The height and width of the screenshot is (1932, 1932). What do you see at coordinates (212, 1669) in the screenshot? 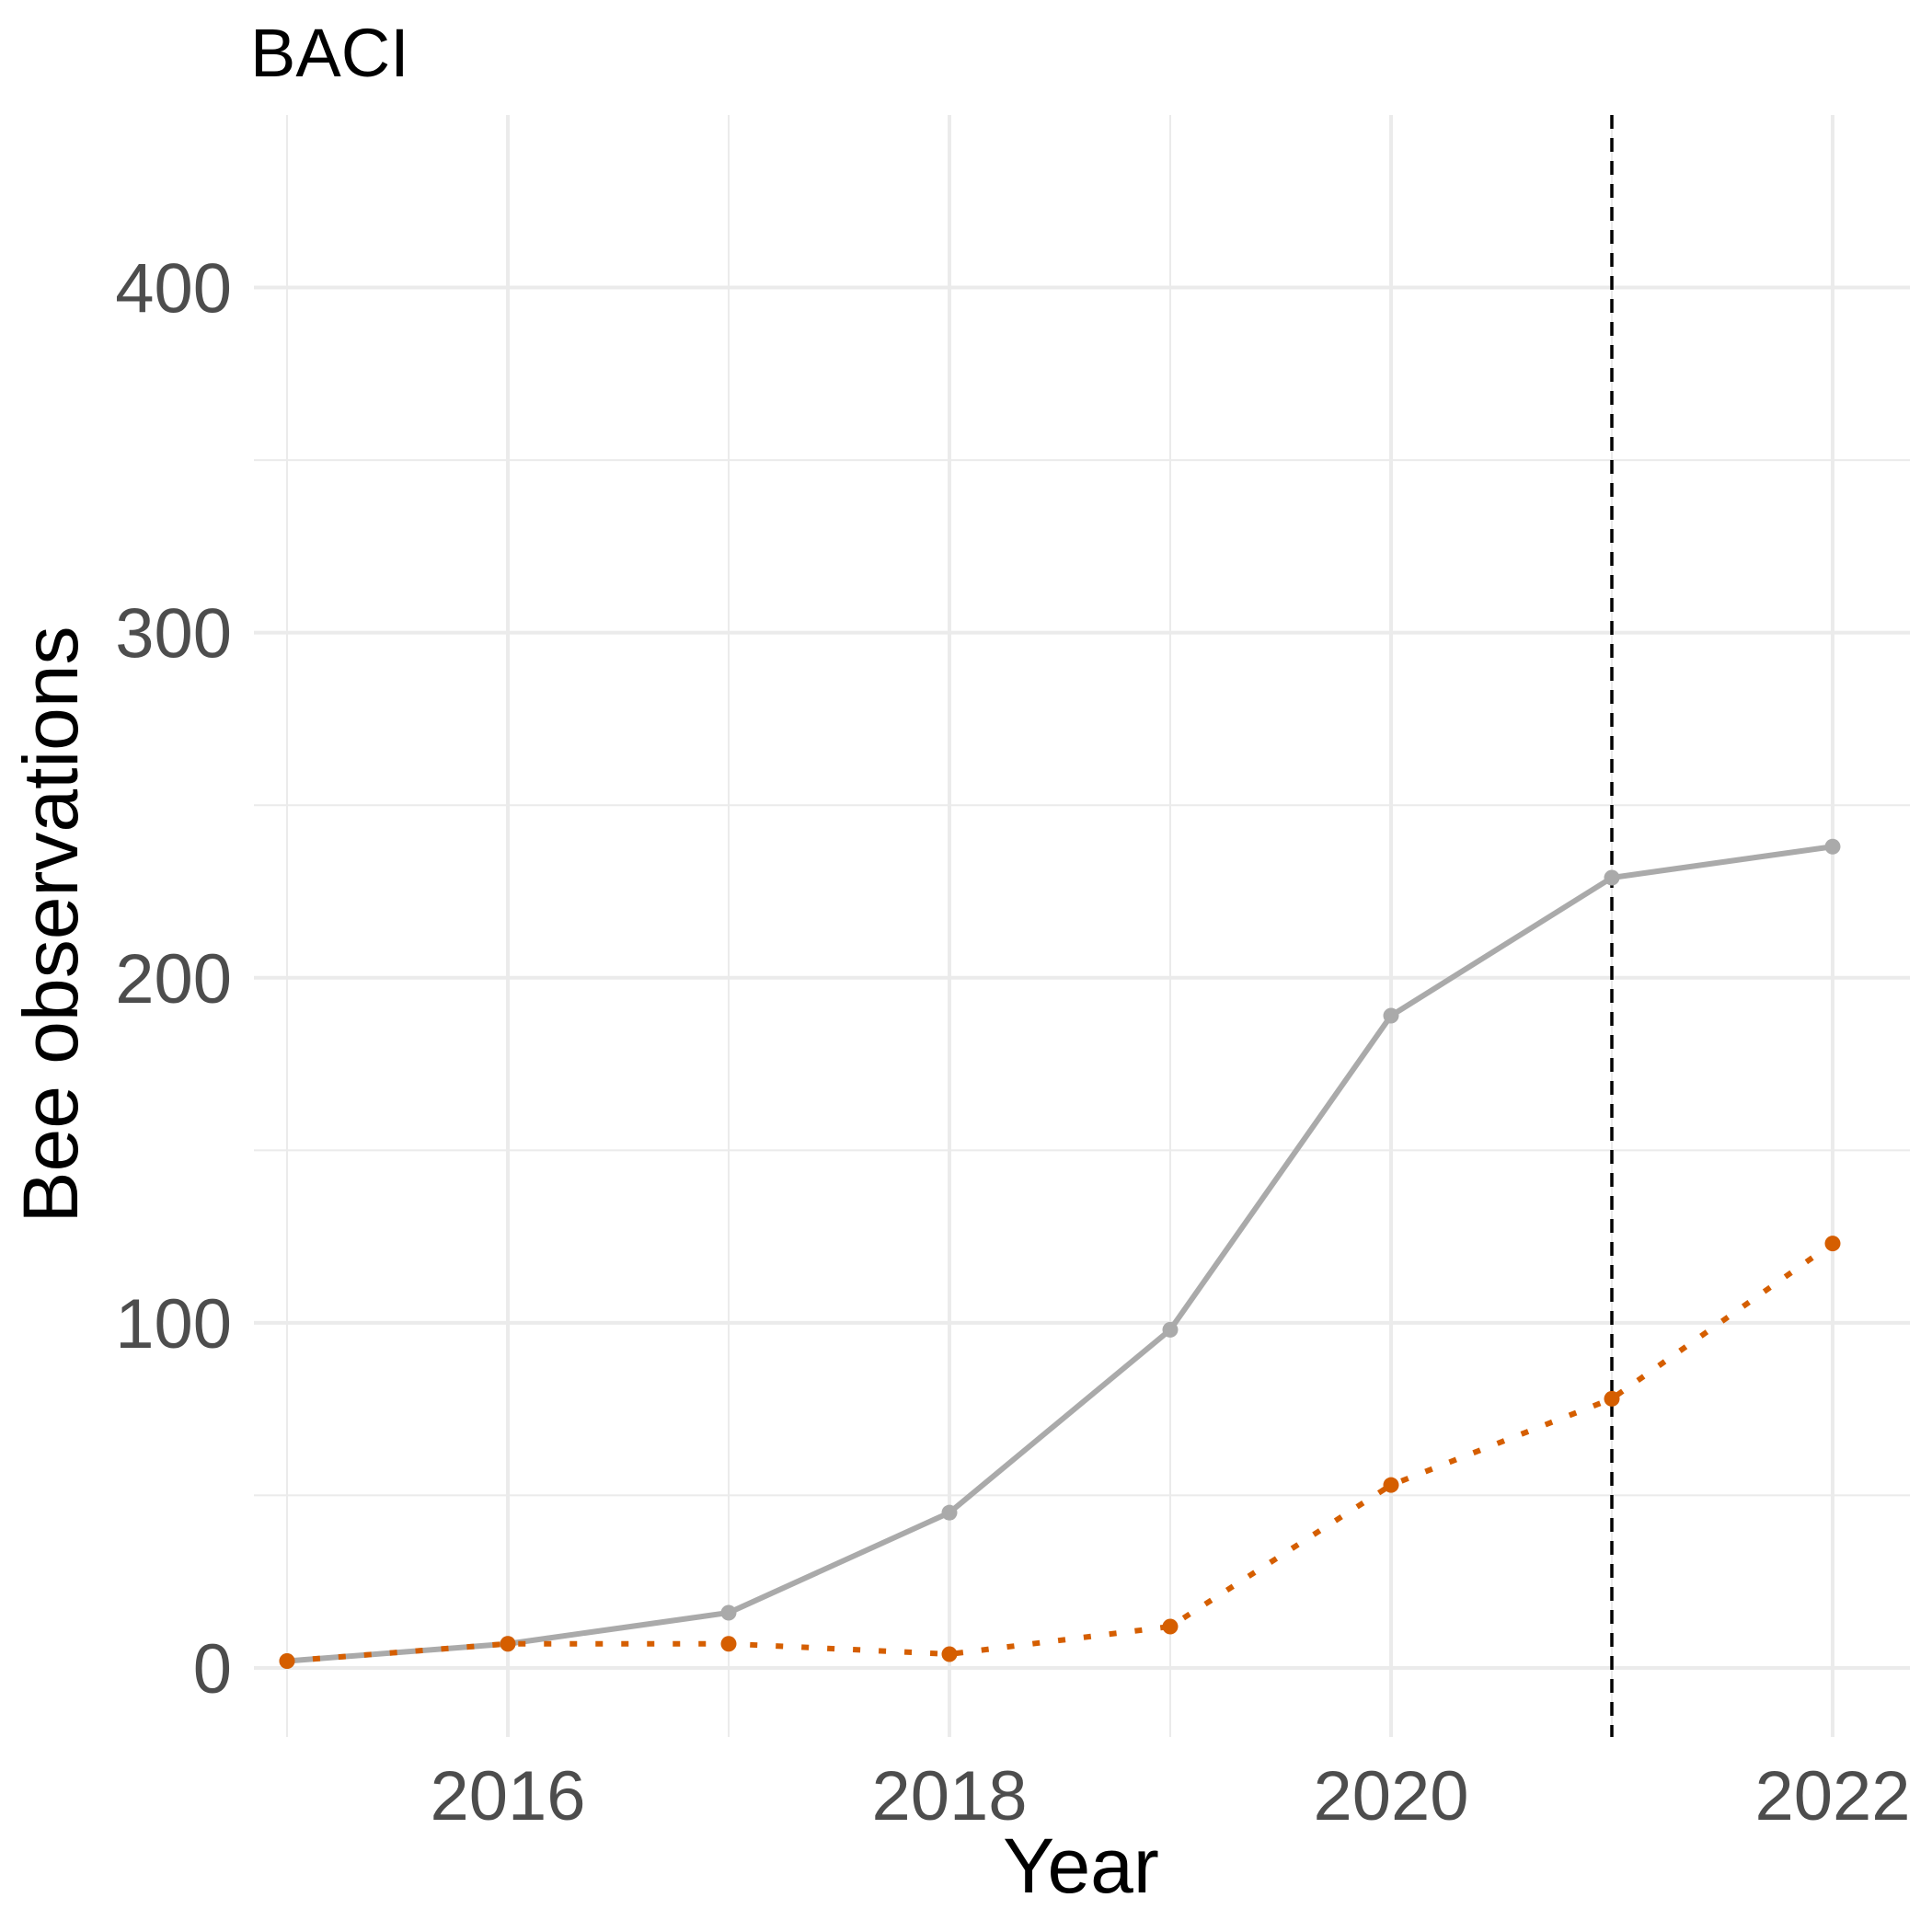
I see `y-tick-label: 0` at bounding box center [212, 1669].